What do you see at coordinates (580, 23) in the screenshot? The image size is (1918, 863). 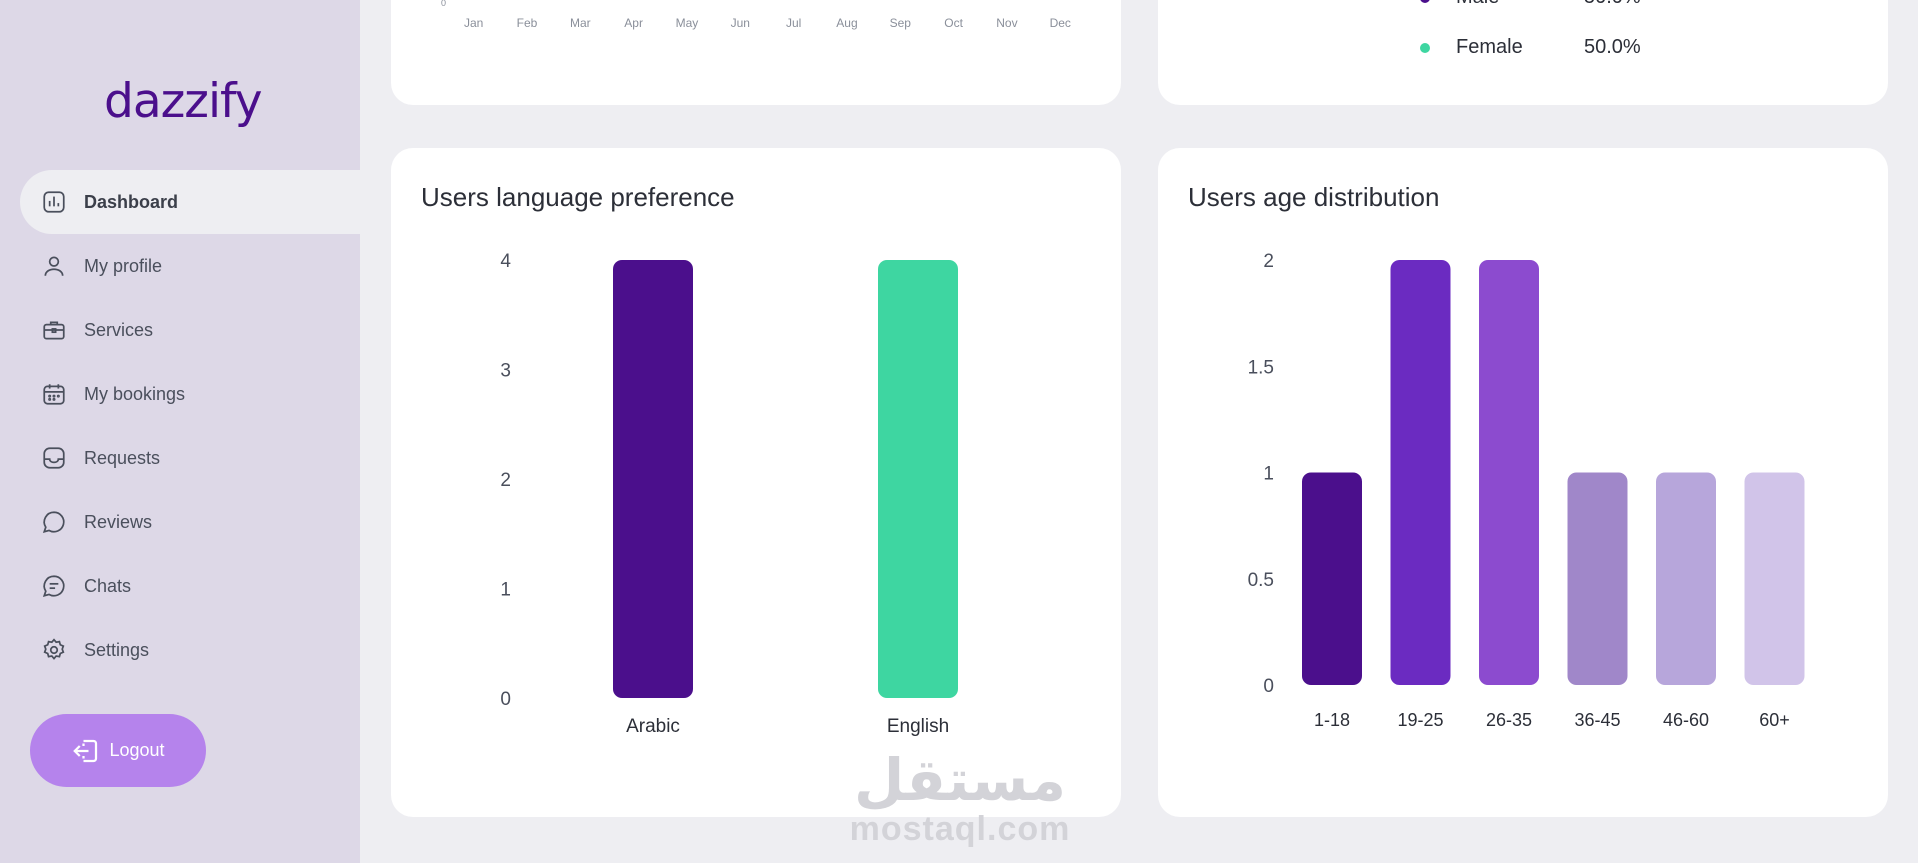 I see `month-tick: Mar` at bounding box center [580, 23].